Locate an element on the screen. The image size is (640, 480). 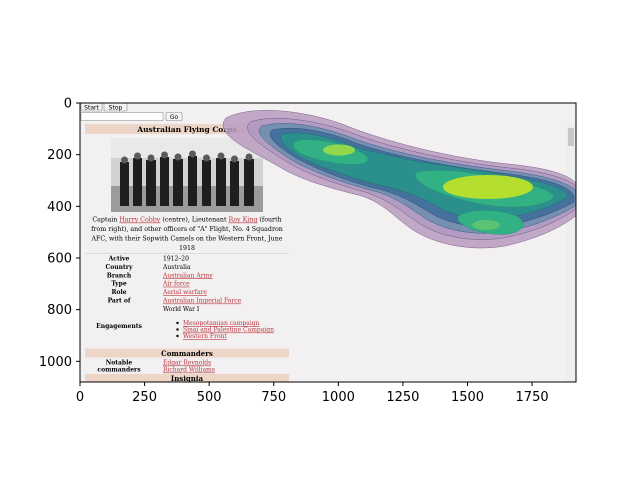
y-tick-label: 0 is located at coordinates (68, 104).